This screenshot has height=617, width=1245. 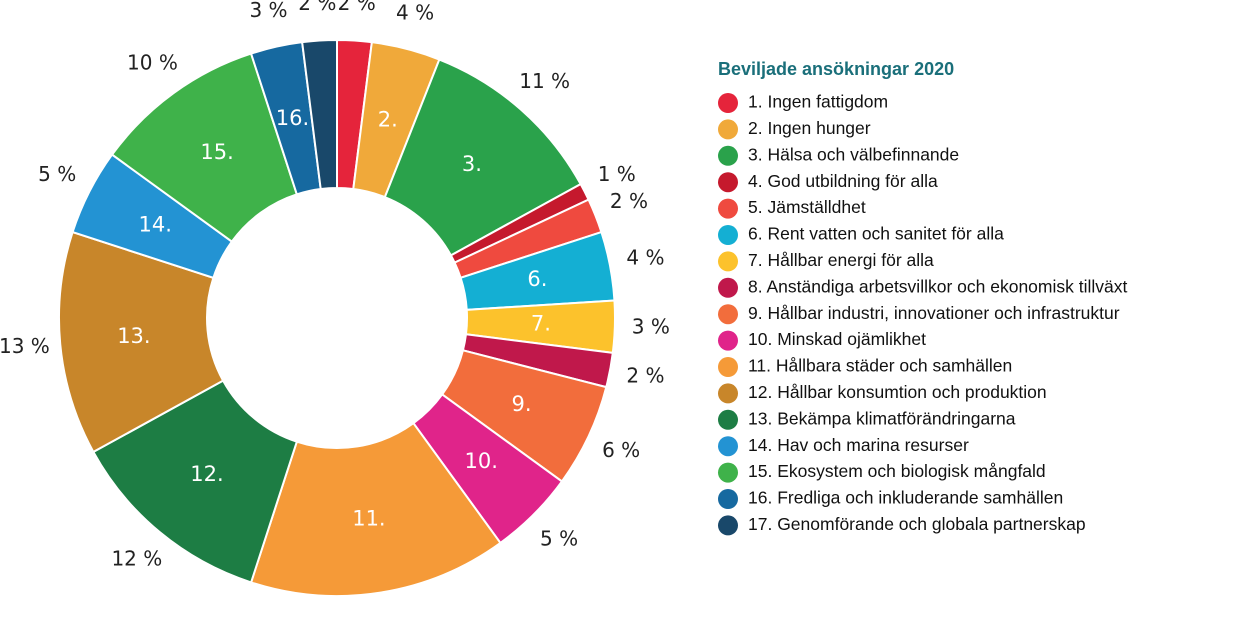 I want to click on slice-label: 7., so click(x=541, y=323).